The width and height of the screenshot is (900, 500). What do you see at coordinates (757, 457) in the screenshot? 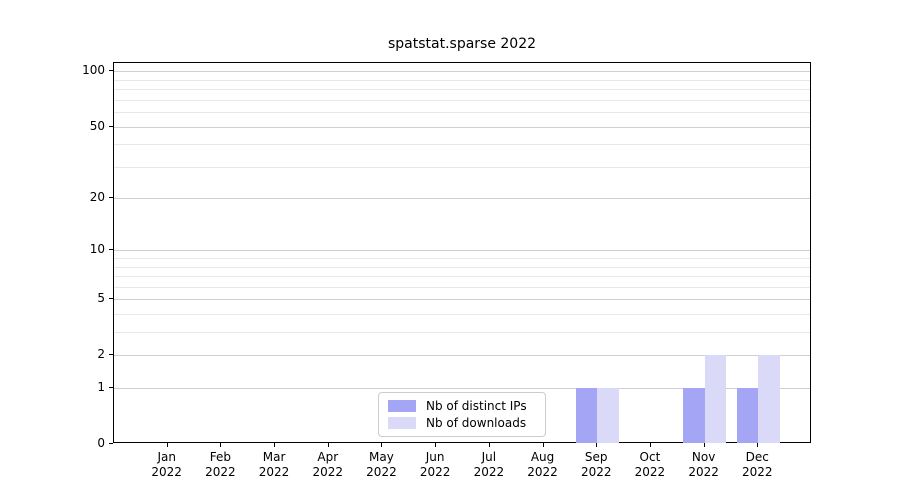
I see `x-tick-label-line: Dec` at bounding box center [757, 457].